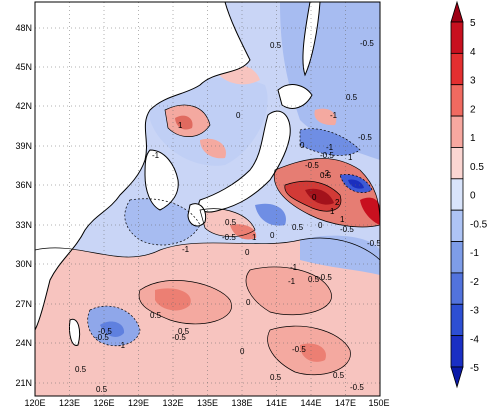  I want to click on lon-tick-label: 129E, so click(138, 403).